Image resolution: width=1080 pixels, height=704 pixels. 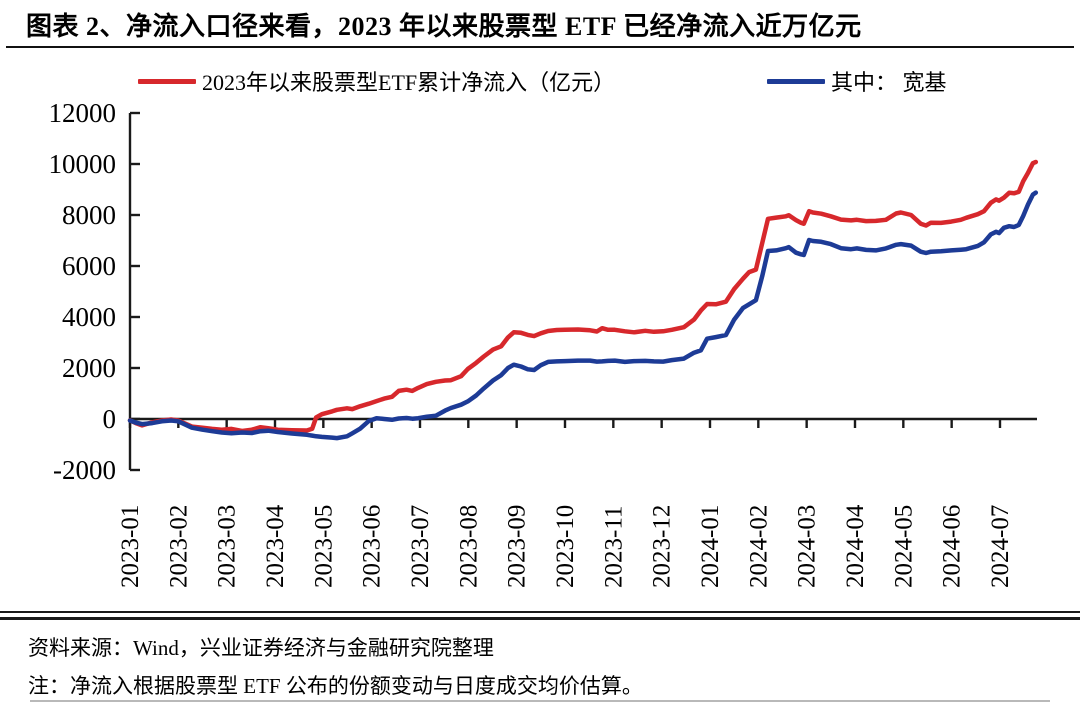 What do you see at coordinates (335, 686) in the screenshot?
I see `methodology-note: 注：净流入根据股票型 ETF 公布的份额变动与日度成交均价估算。` at bounding box center [335, 686].